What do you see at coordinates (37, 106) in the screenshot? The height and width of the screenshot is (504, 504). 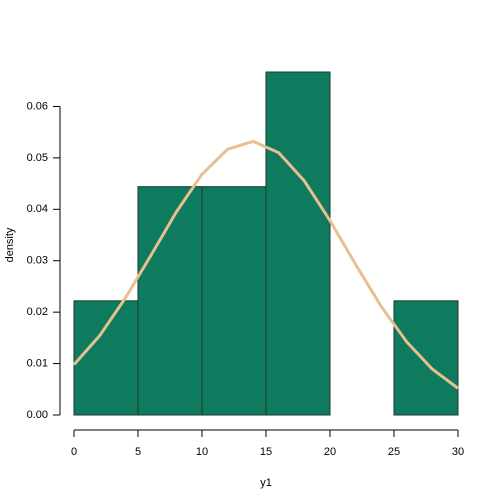 I see `y-tick-label: 0.06` at bounding box center [37, 106].